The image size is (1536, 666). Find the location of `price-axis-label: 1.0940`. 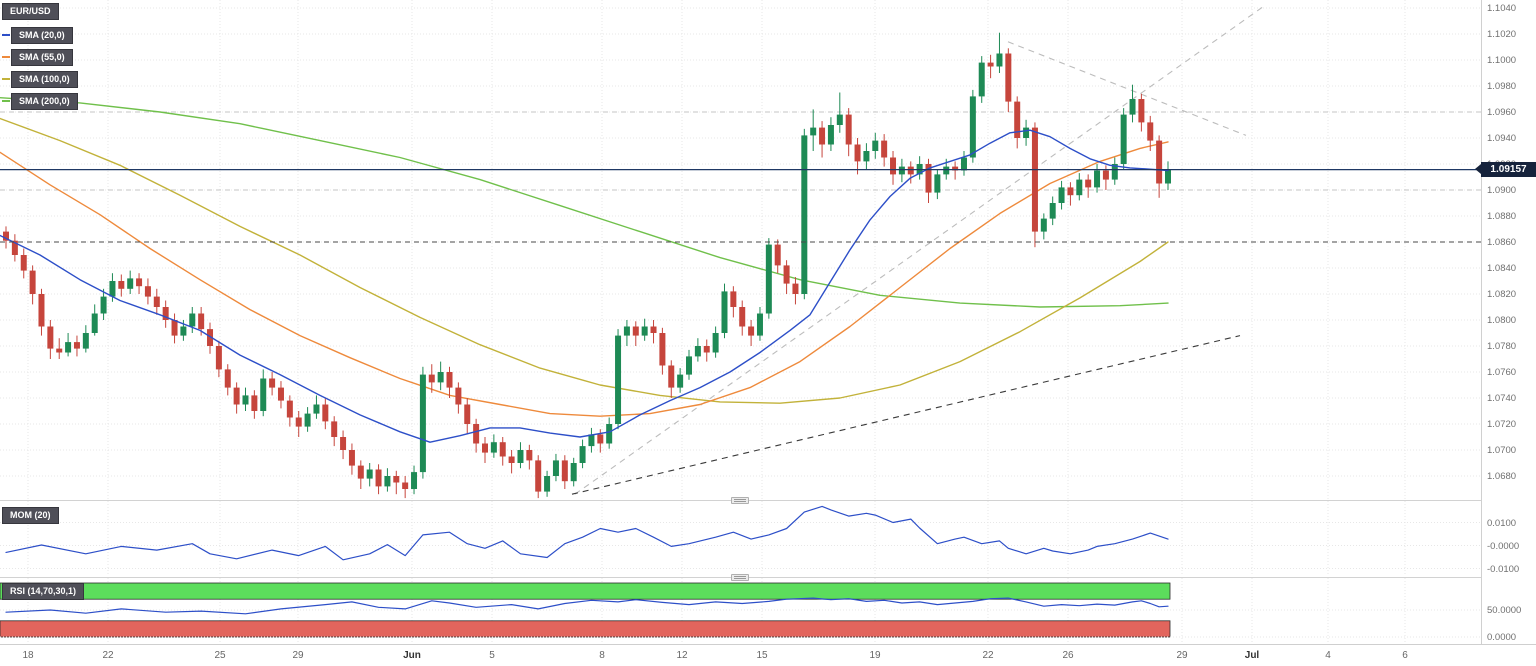

price-axis-label: 1.0940 is located at coordinates (1502, 138).